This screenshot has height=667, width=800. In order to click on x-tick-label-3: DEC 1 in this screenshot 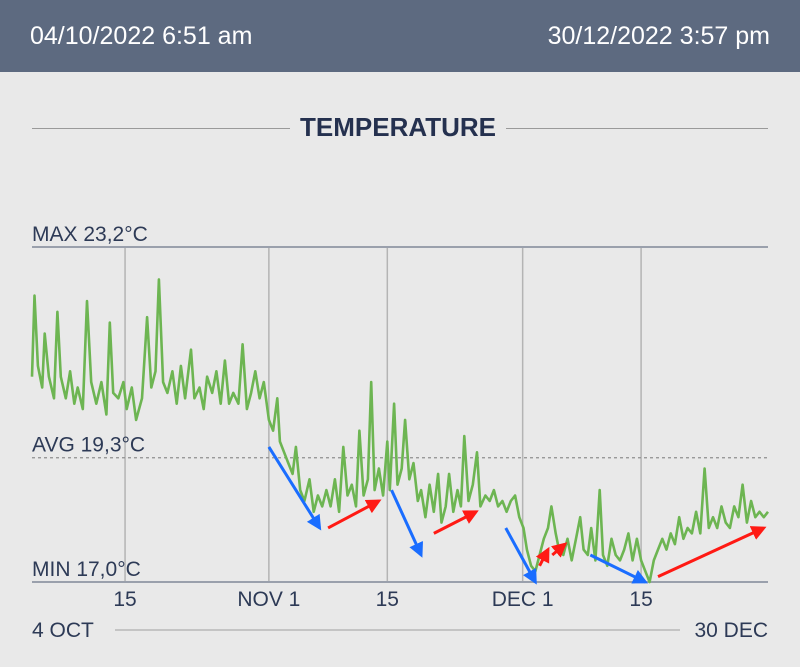, I will do `click(523, 599)`.